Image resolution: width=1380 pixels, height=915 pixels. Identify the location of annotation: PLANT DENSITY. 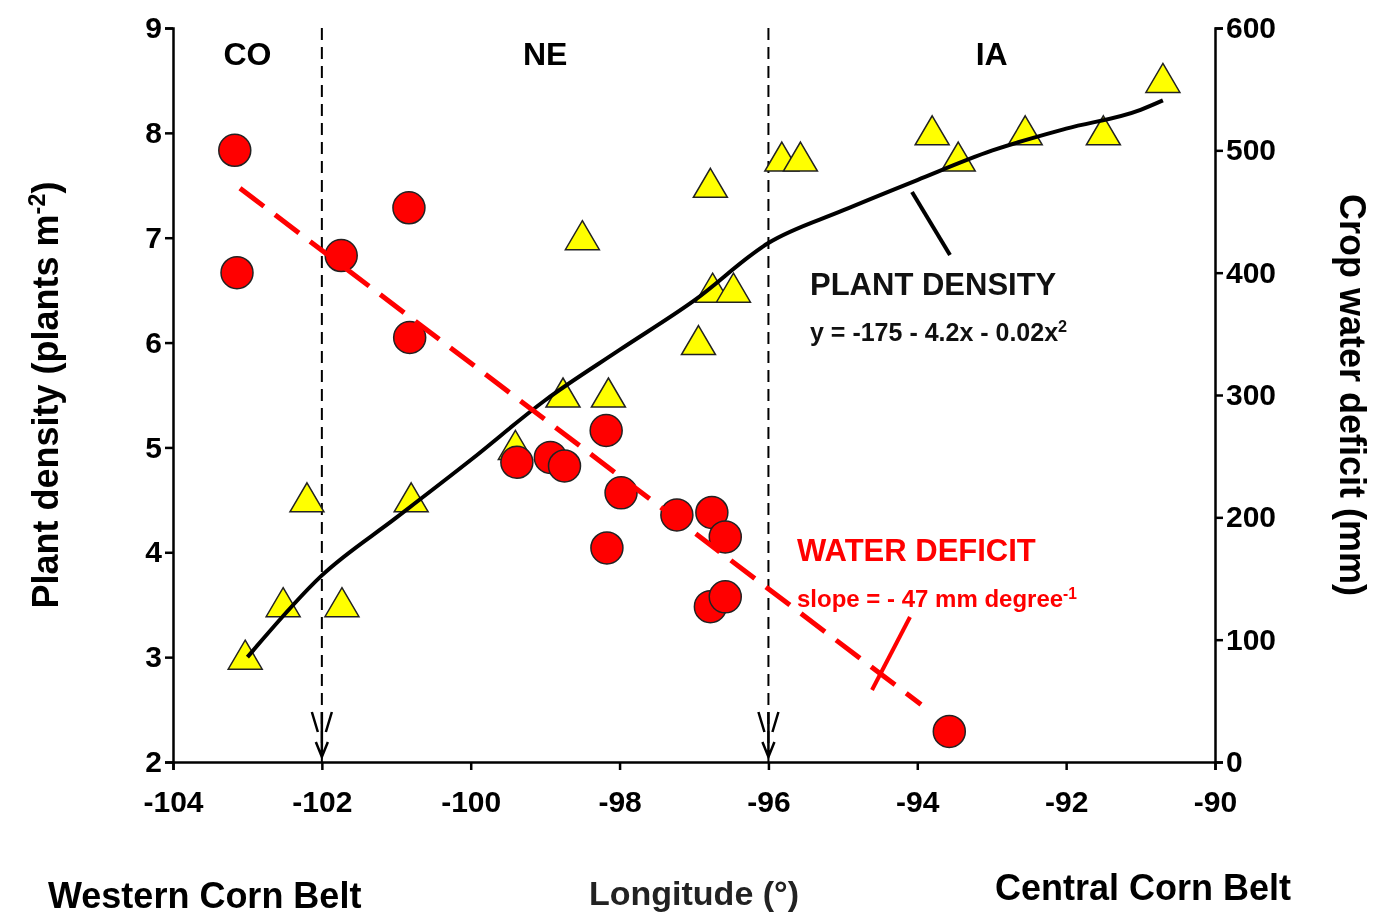
(933, 284).